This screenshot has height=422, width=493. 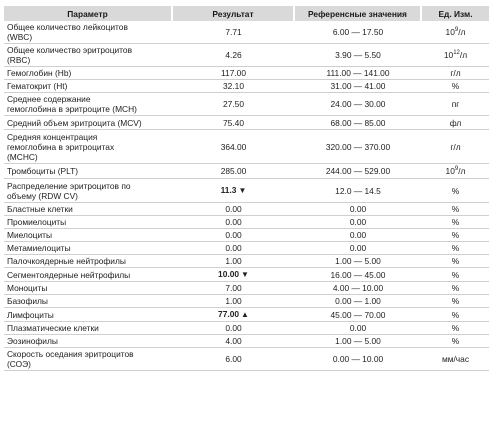 I want to click on reference-range: 1.00 — 5.00, so click(x=357, y=261).